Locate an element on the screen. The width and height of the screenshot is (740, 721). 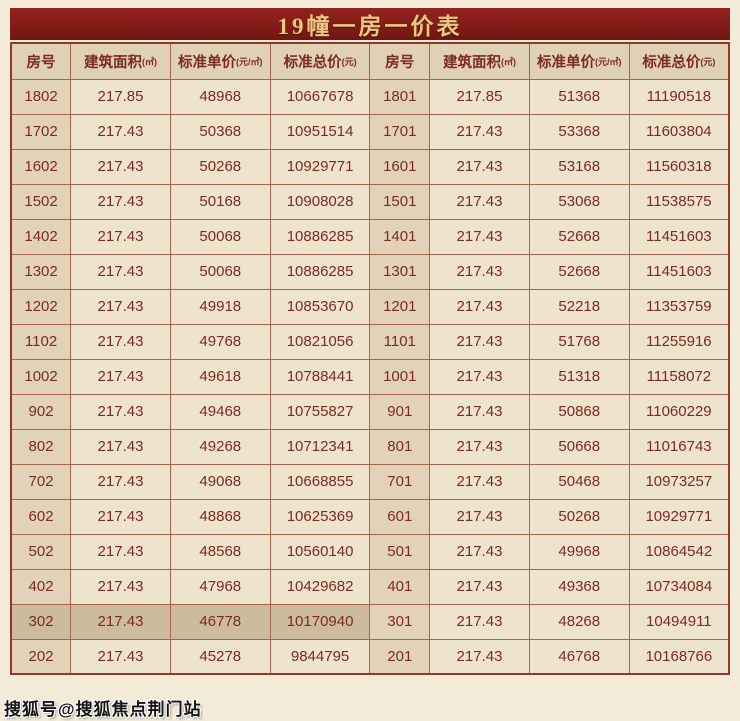
room-number-cell: 802 is located at coordinates (41, 446).